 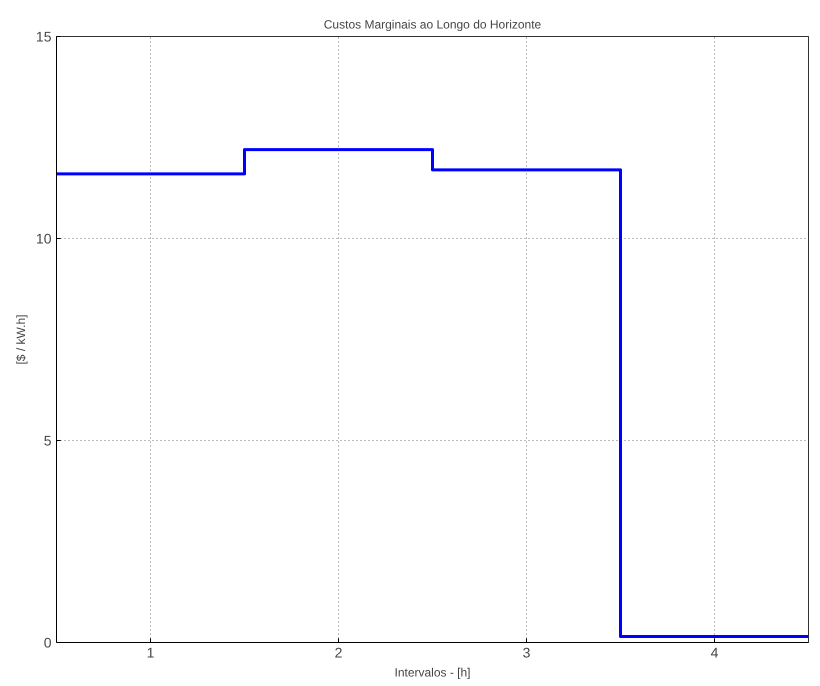 I want to click on x-tick-label: 4, so click(x=714, y=652).